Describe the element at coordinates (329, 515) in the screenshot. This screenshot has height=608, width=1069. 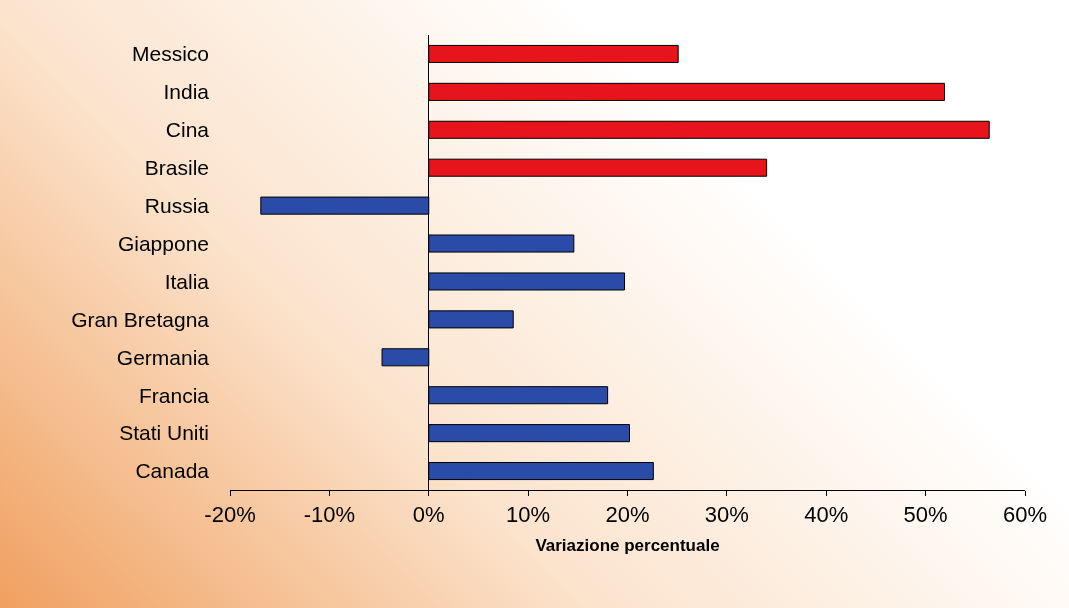
I see `x-tick-label: -10%` at that location.